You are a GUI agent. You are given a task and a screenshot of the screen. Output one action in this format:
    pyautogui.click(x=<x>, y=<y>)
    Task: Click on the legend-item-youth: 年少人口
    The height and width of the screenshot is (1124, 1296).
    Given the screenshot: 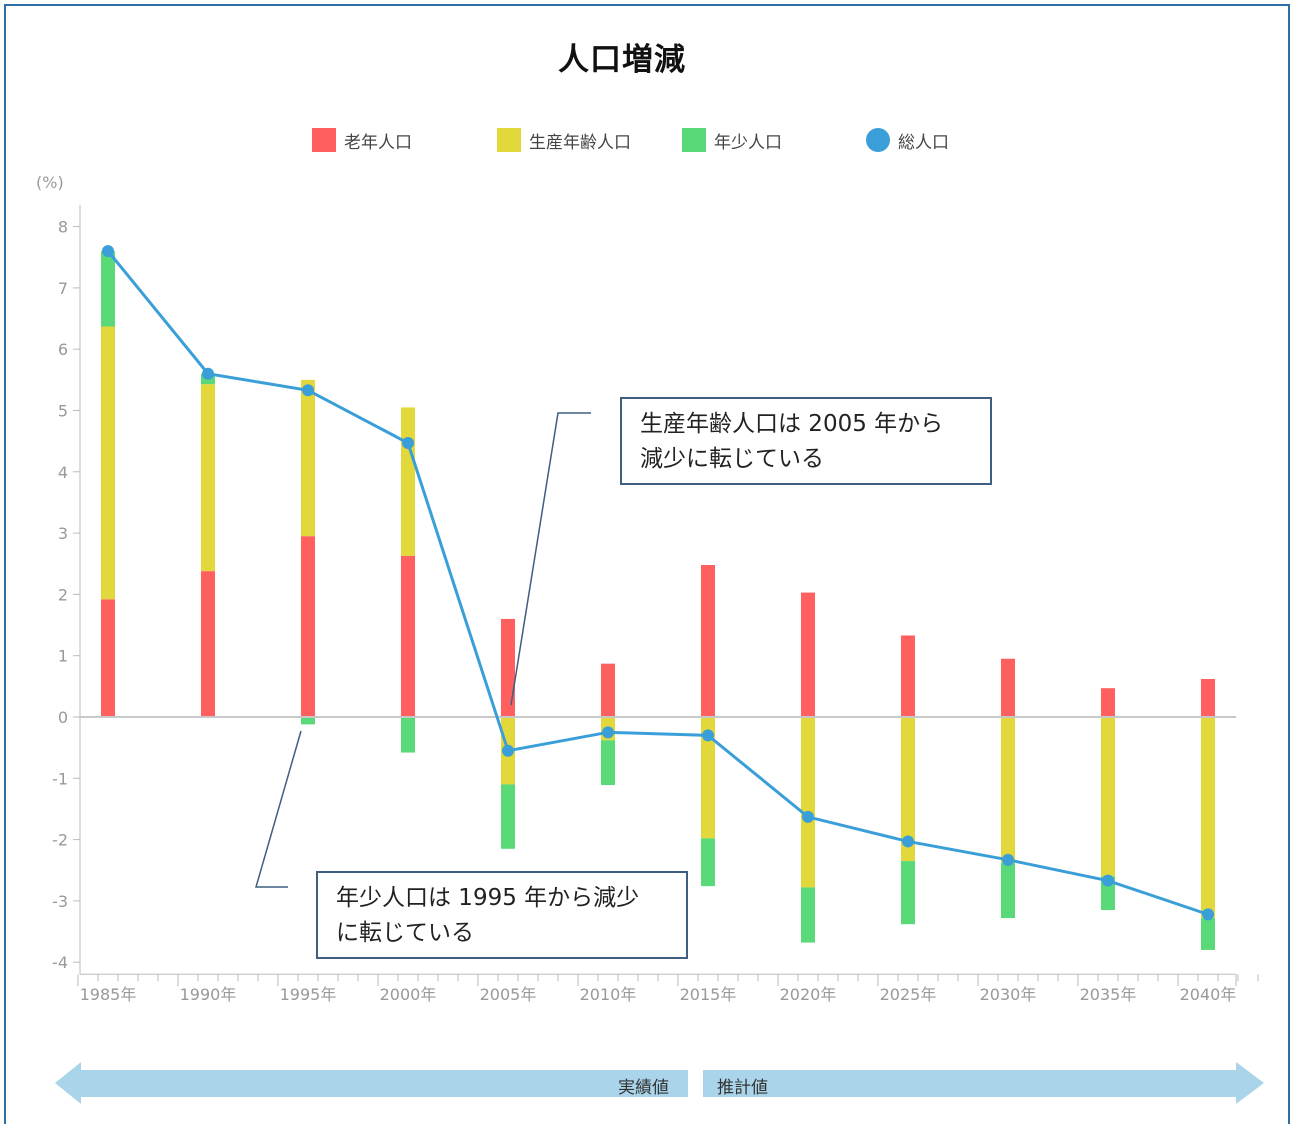 What is the action you would take?
    pyautogui.click(x=732, y=140)
    